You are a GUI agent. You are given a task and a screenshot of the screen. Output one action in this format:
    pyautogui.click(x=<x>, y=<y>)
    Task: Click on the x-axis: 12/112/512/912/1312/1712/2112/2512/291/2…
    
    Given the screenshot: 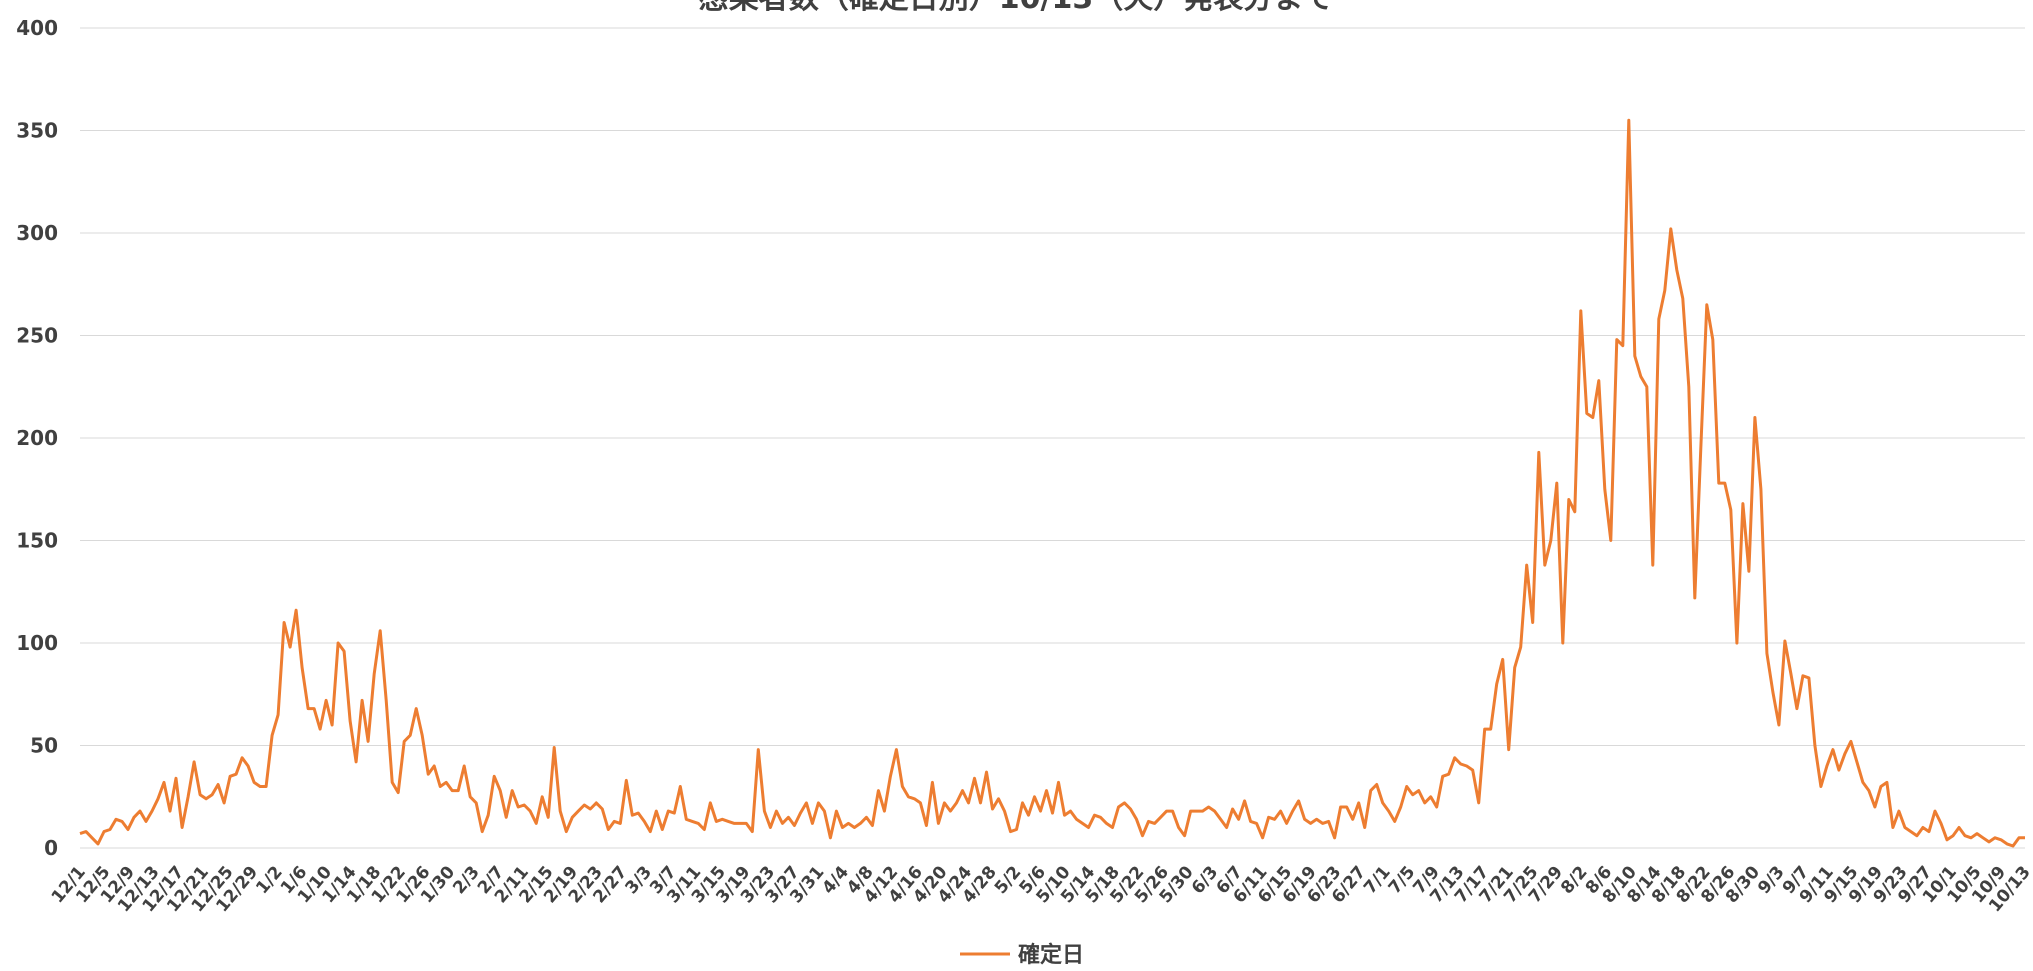 What is the action you would take?
    pyautogui.click(x=1040, y=889)
    